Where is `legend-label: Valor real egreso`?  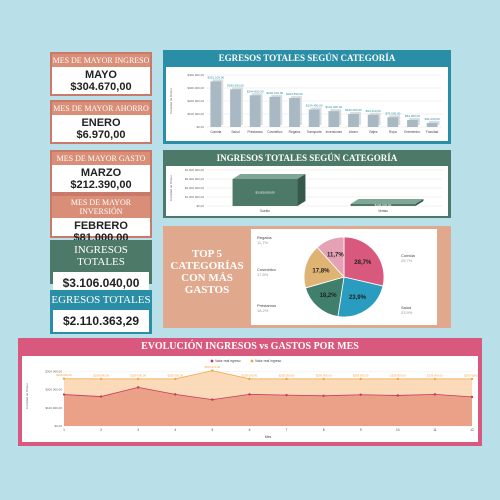 legend-label: Valor real egreso is located at coordinates (228, 361).